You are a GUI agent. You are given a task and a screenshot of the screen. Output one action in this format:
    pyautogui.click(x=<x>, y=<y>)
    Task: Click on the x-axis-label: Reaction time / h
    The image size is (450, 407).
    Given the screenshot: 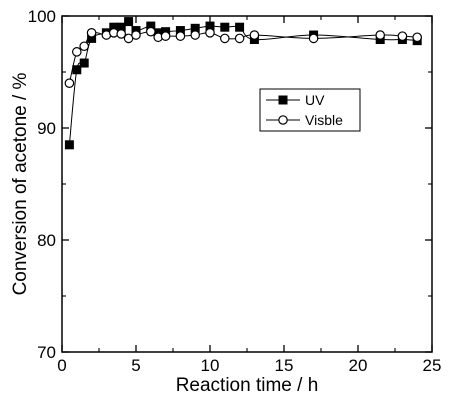 What is the action you would take?
    pyautogui.click(x=247, y=385)
    